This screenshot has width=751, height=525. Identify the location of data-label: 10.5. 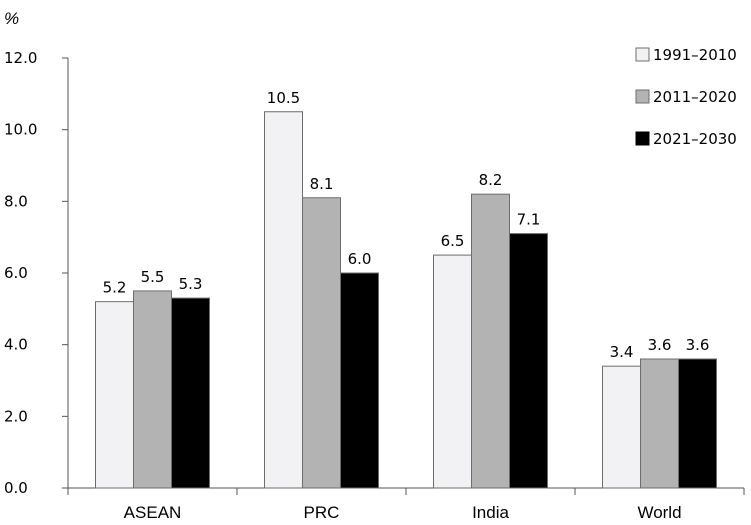
(283, 98).